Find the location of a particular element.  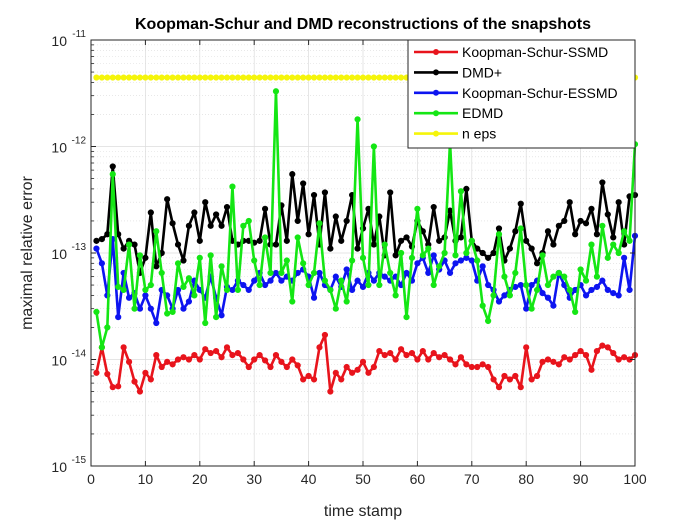

y-tick-exponent: -15 is located at coordinates (79, 460).